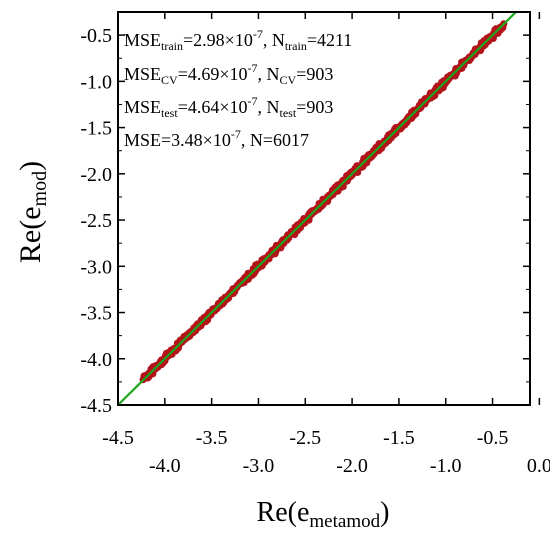 The height and width of the screenshot is (539, 550). I want to click on x-axis-label: Re(emetamod), so click(323, 514).